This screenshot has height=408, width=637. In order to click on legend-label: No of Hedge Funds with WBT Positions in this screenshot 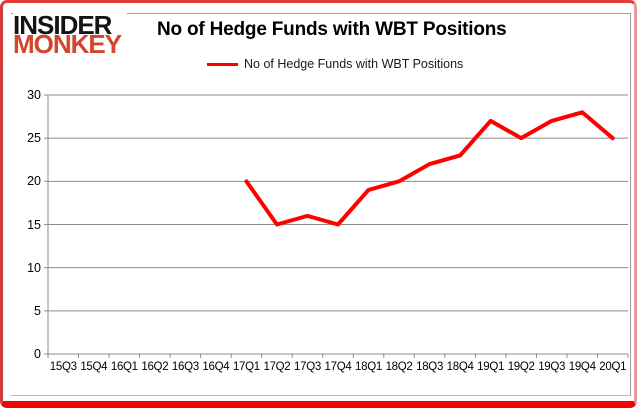, I will do `click(354, 64)`.